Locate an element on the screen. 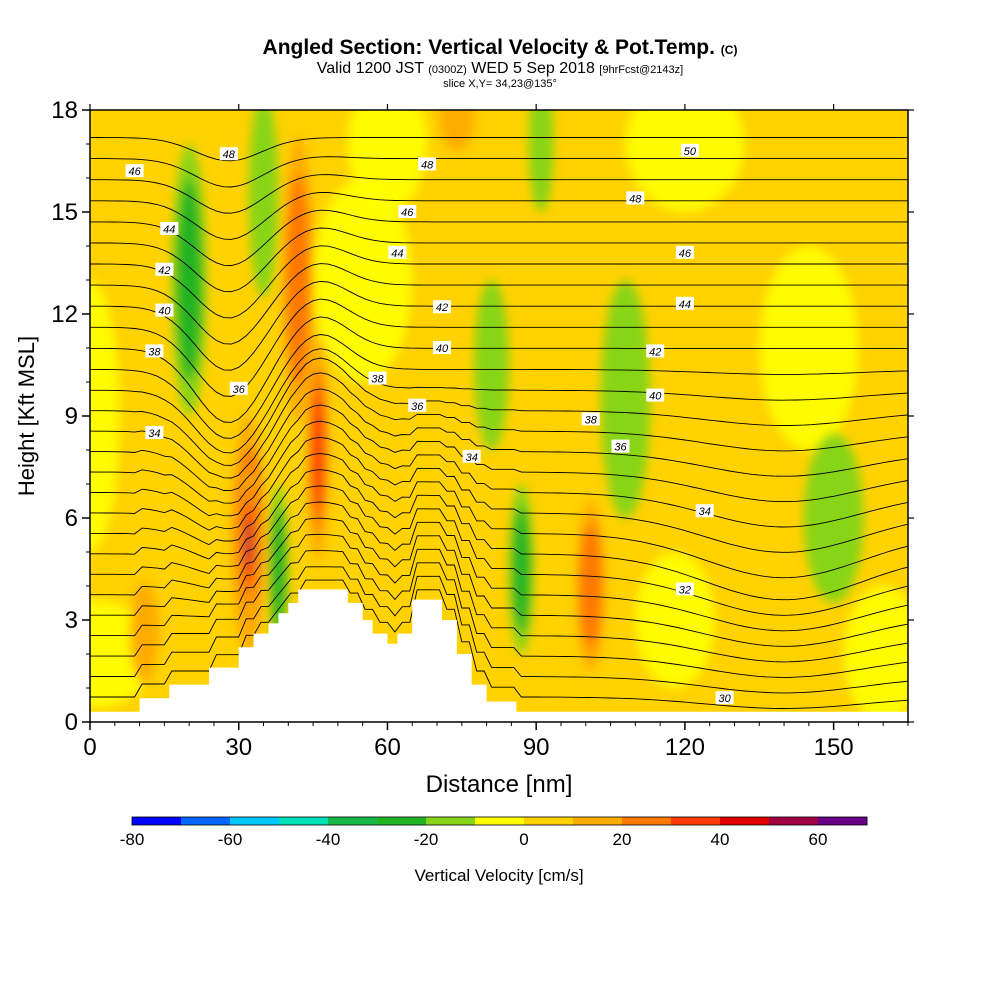  colorbar: -80 -60 -40 -20 0 20 40 60 is located at coordinates (494, 832).